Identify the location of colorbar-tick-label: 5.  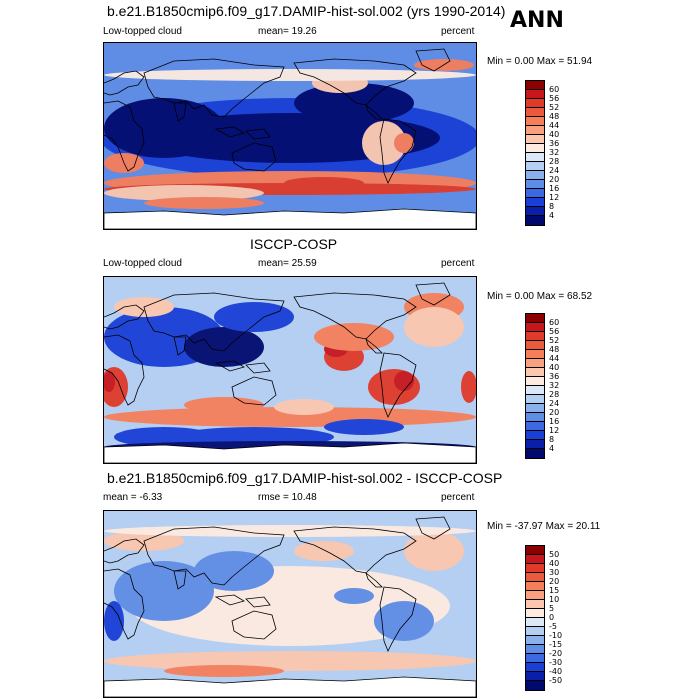
(552, 608).